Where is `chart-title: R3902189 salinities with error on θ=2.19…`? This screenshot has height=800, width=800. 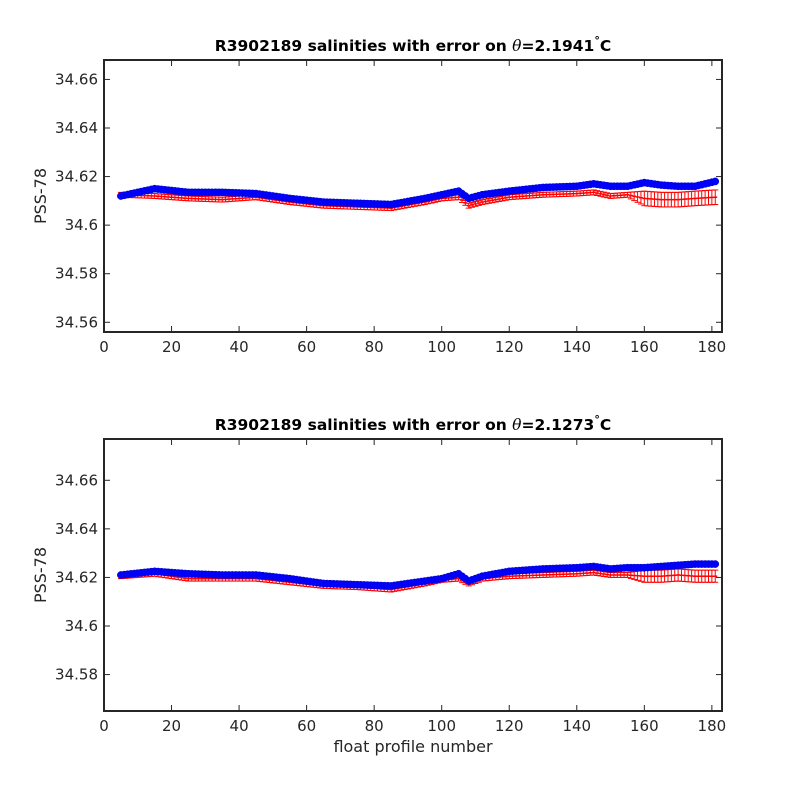 chart-title: R3902189 salinities with error on θ=2.19… is located at coordinates (413, 44).